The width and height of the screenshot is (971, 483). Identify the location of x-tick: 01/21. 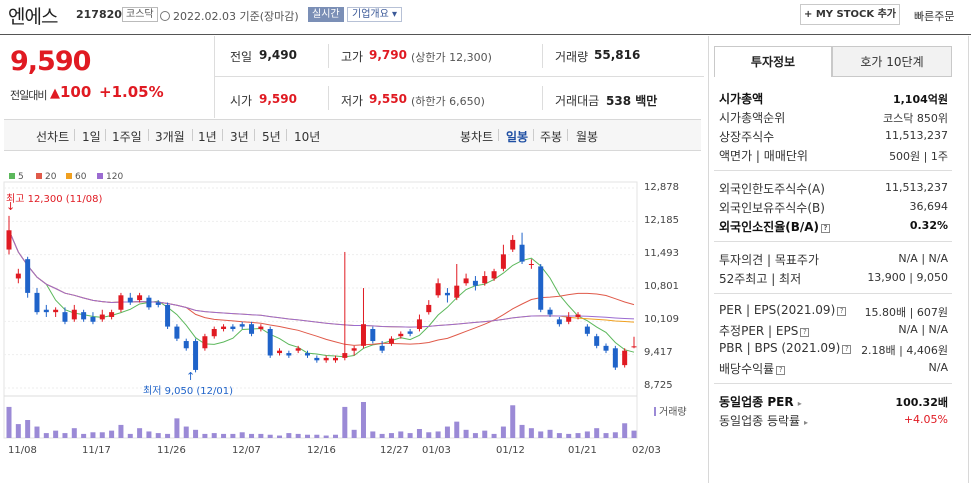
(582, 450).